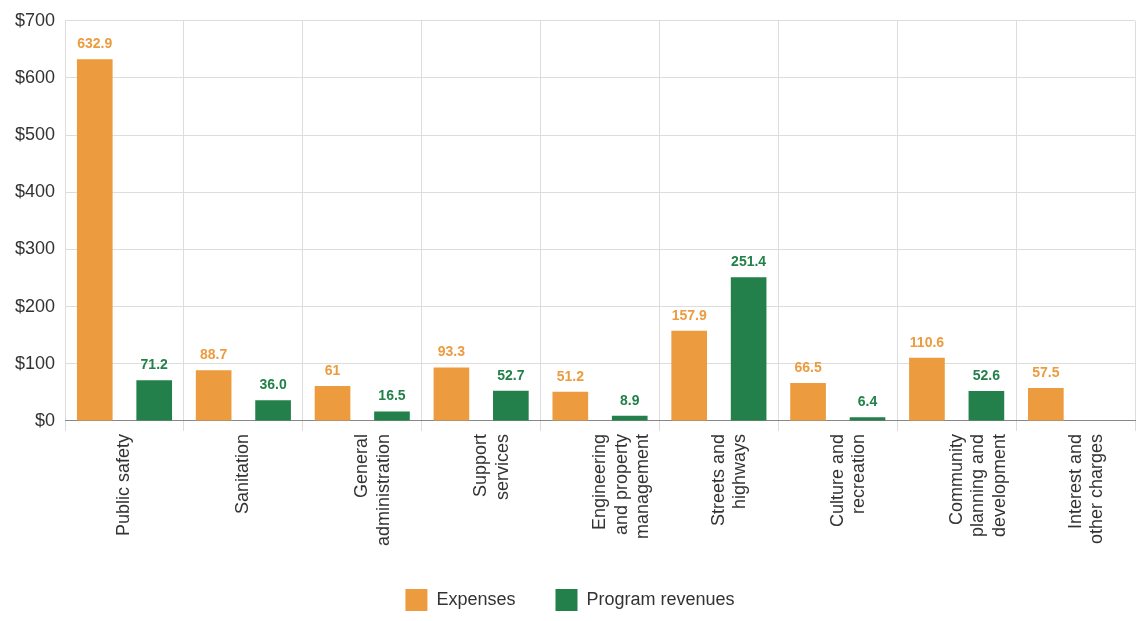 The width and height of the screenshot is (1140, 621). Describe the element at coordinates (35, 362) in the screenshot. I see `y-tick-label: $100` at that location.